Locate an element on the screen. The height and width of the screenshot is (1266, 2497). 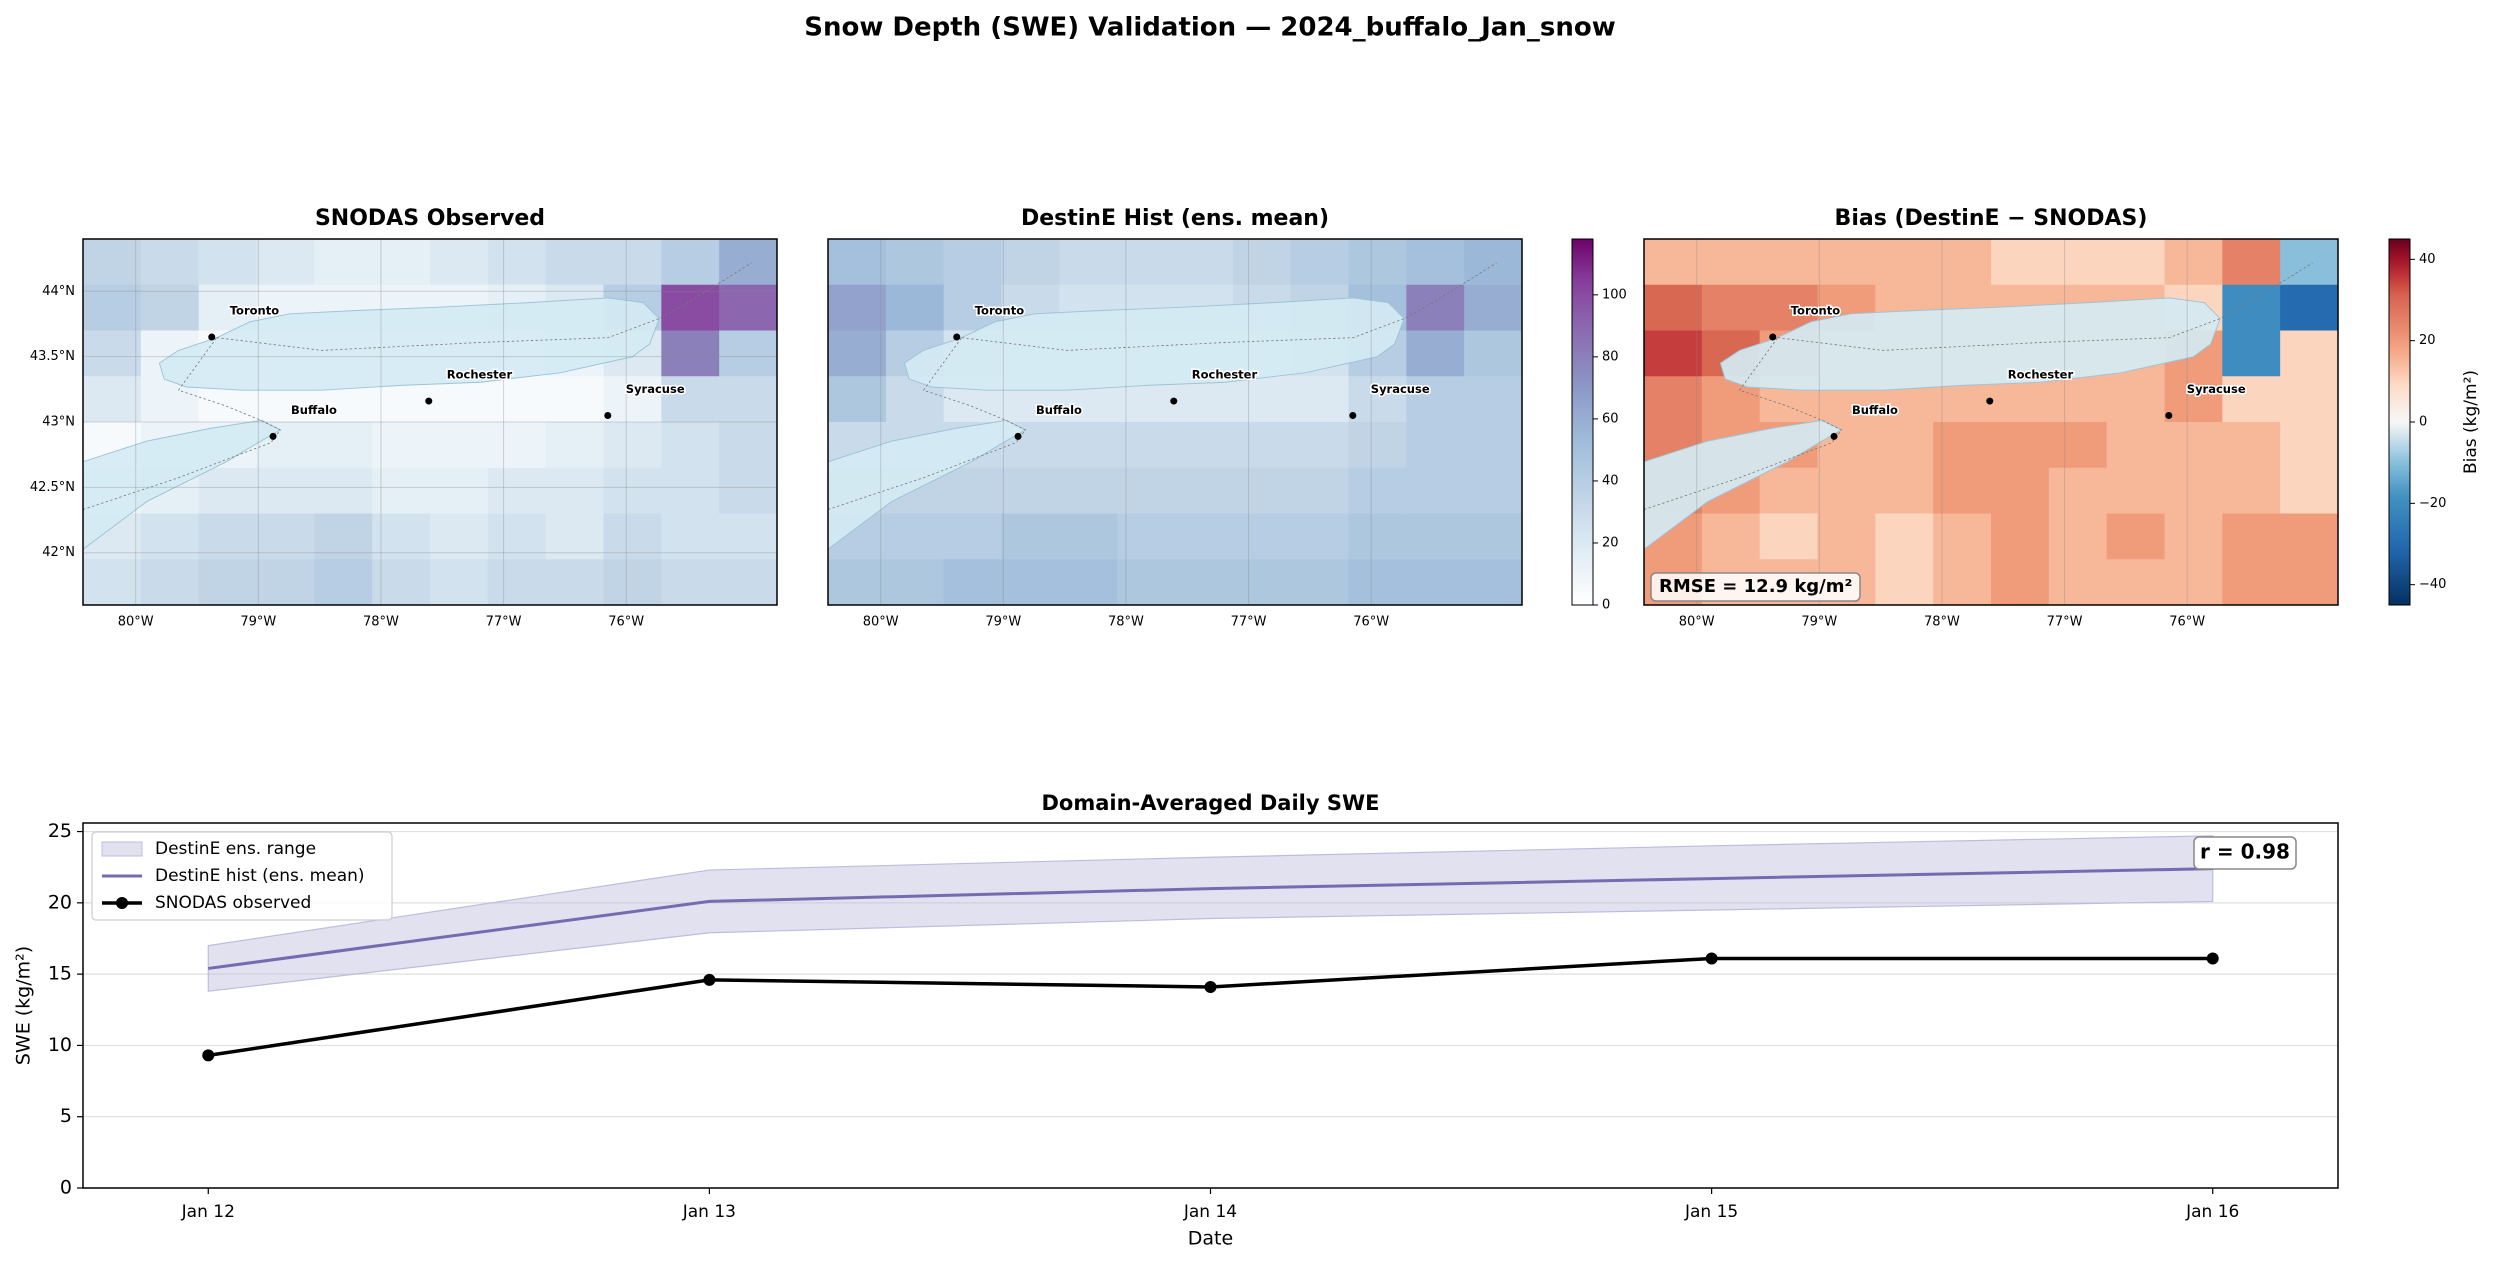
x-tick-label: Jan 16 is located at coordinates (2212, 1212).